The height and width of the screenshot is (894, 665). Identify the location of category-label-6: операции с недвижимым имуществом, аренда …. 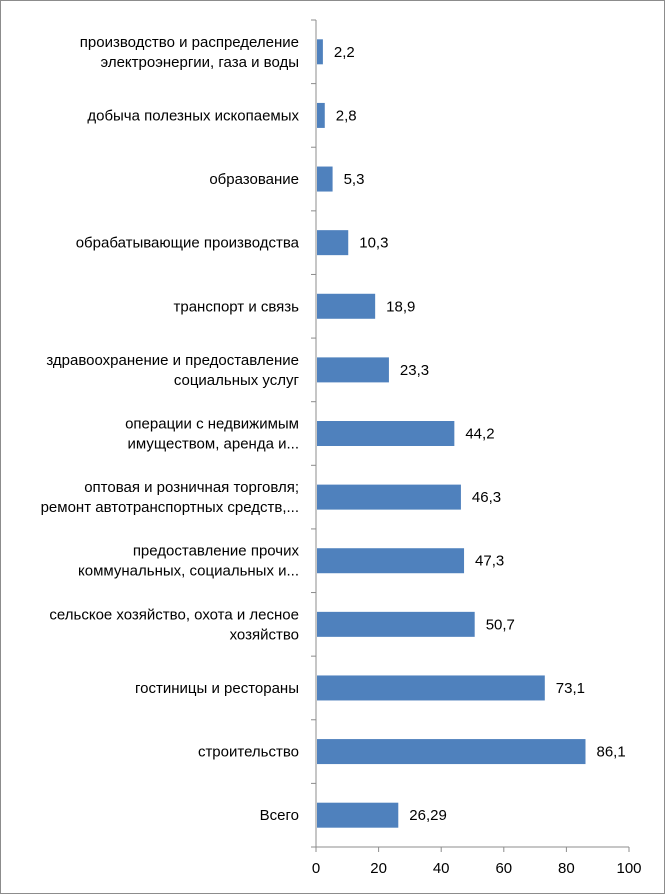
(212, 434).